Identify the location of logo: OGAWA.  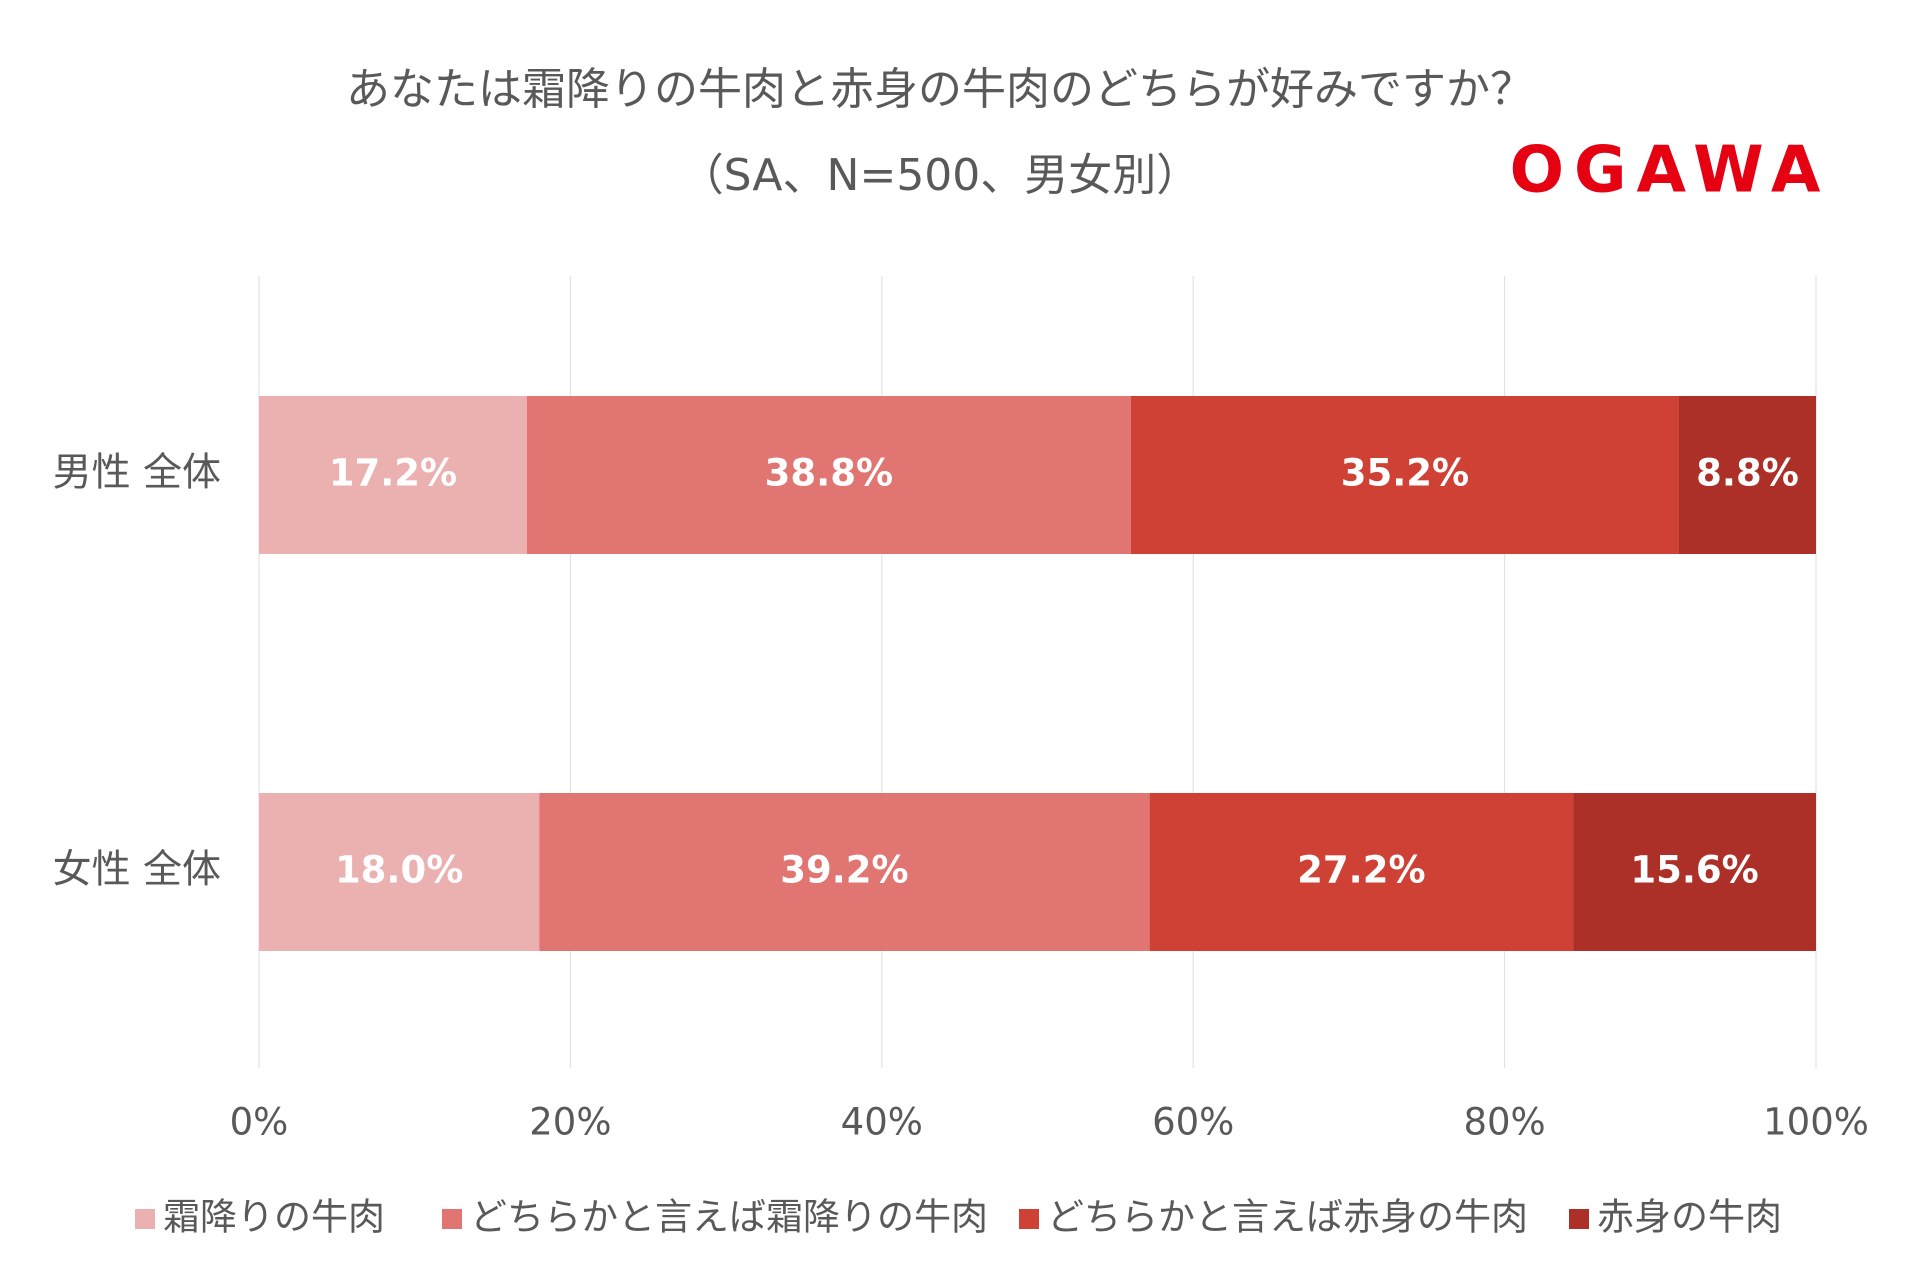
(1670, 171).